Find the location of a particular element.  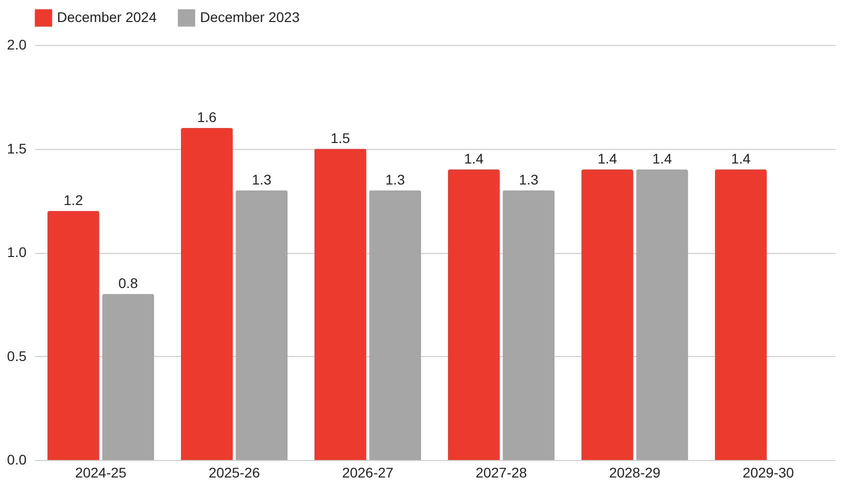

data-label: 1.6 is located at coordinates (207, 117).